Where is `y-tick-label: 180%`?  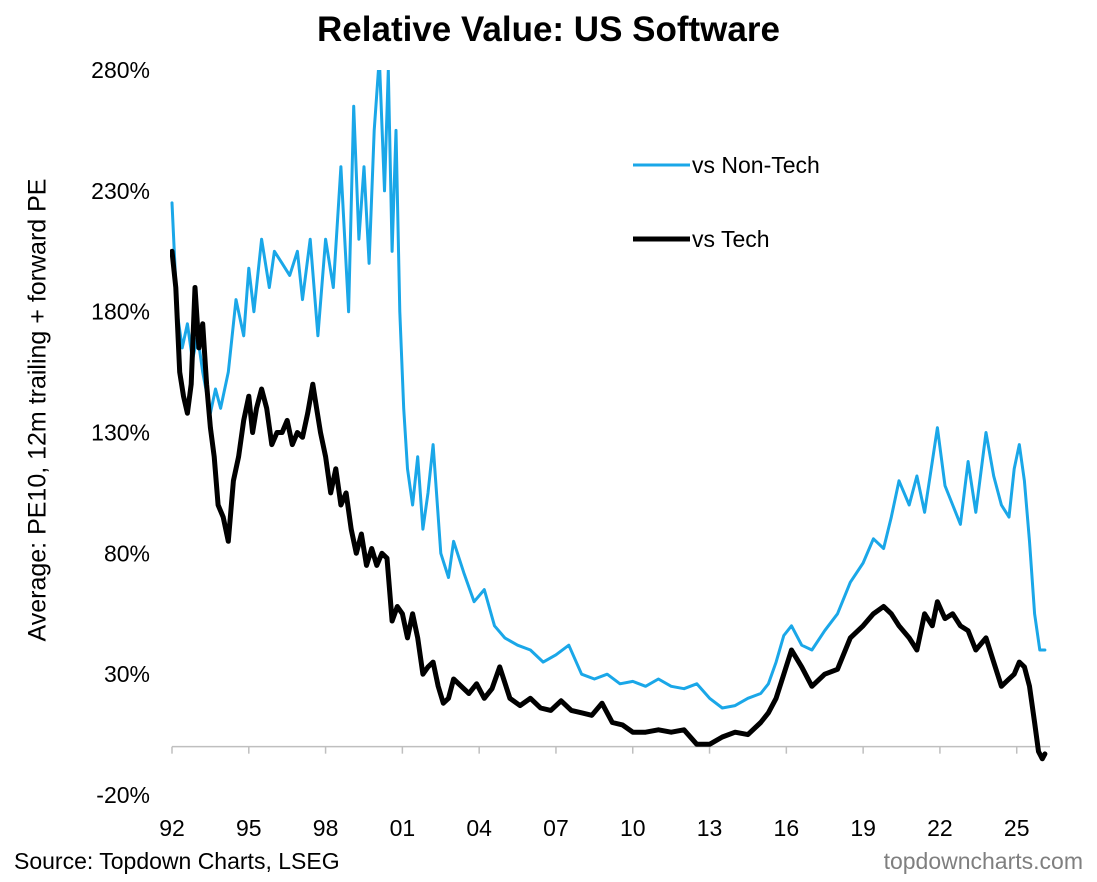 y-tick-label: 180% is located at coordinates (120, 312).